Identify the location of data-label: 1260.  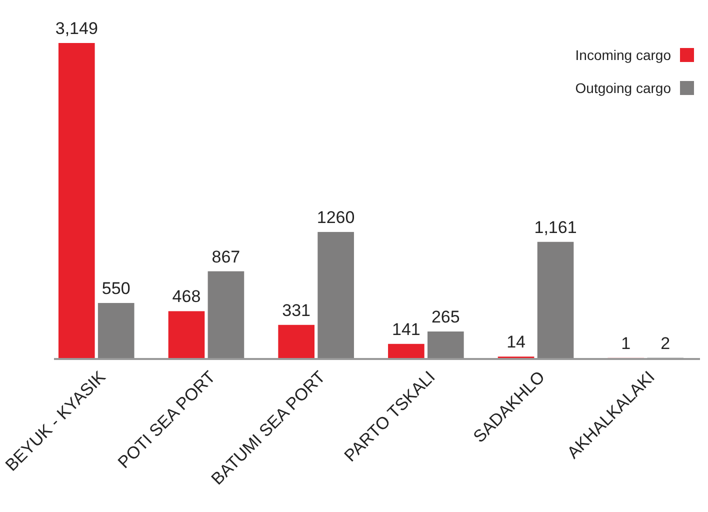
(335, 217).